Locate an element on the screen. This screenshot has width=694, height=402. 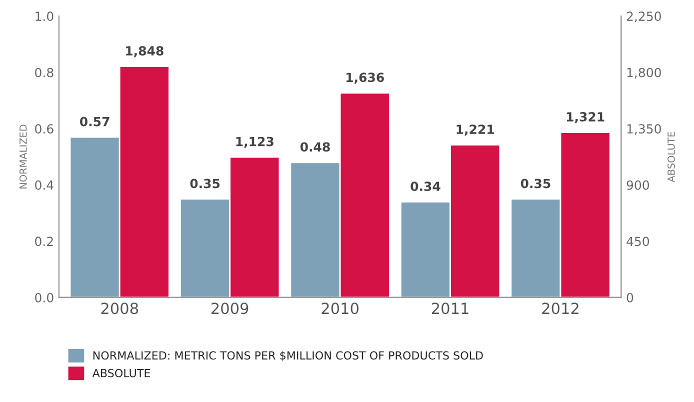
y2-tick-label: 1,800 is located at coordinates (644, 73).